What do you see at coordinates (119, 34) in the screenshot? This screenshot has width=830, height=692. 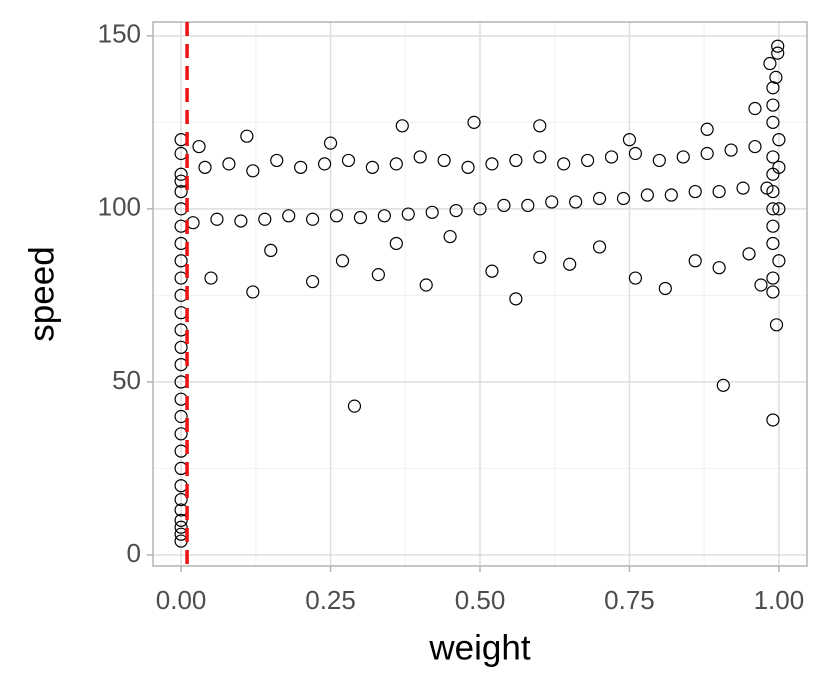 I see `y-tick-label: 150` at bounding box center [119, 34].